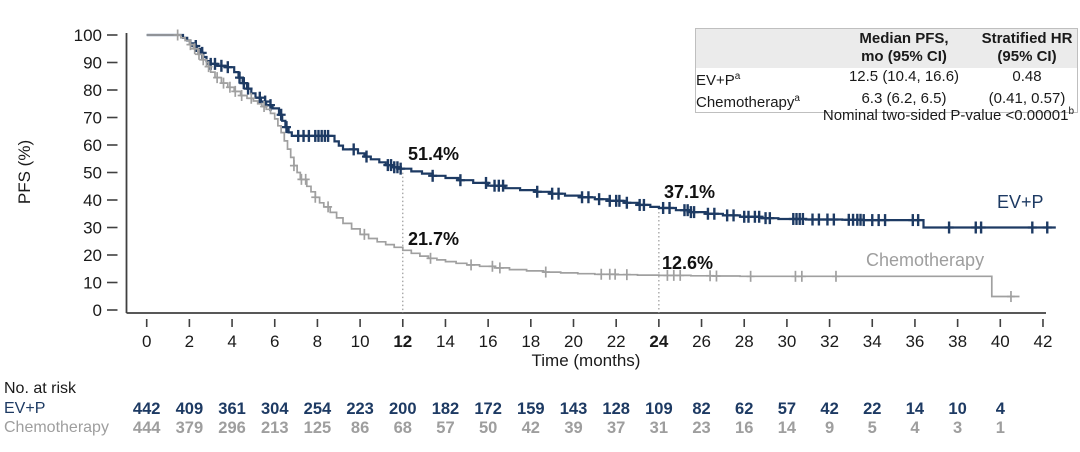  I want to click on x-tick-label: 38, so click(957, 341).